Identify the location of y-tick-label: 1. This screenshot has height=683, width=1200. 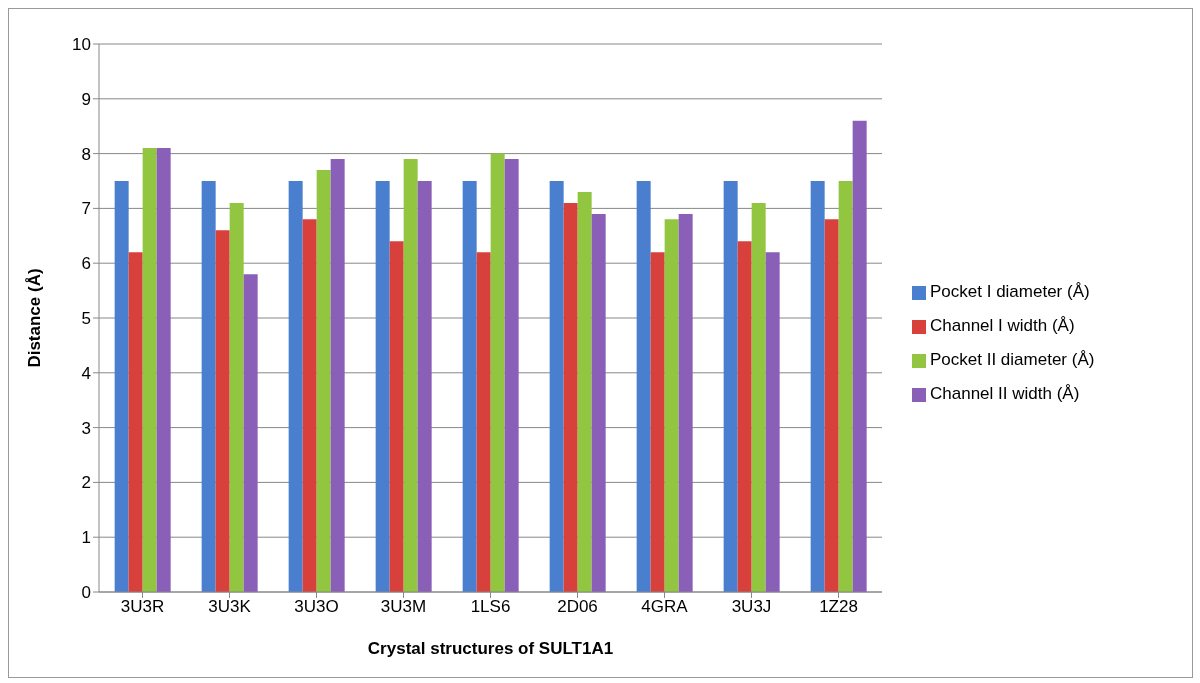
(86, 538).